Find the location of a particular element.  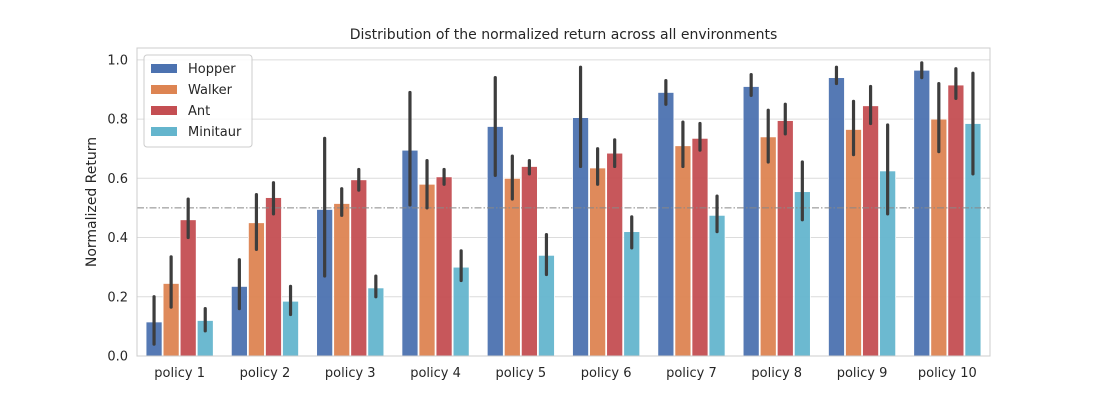

legend-label: Walker is located at coordinates (210, 90).